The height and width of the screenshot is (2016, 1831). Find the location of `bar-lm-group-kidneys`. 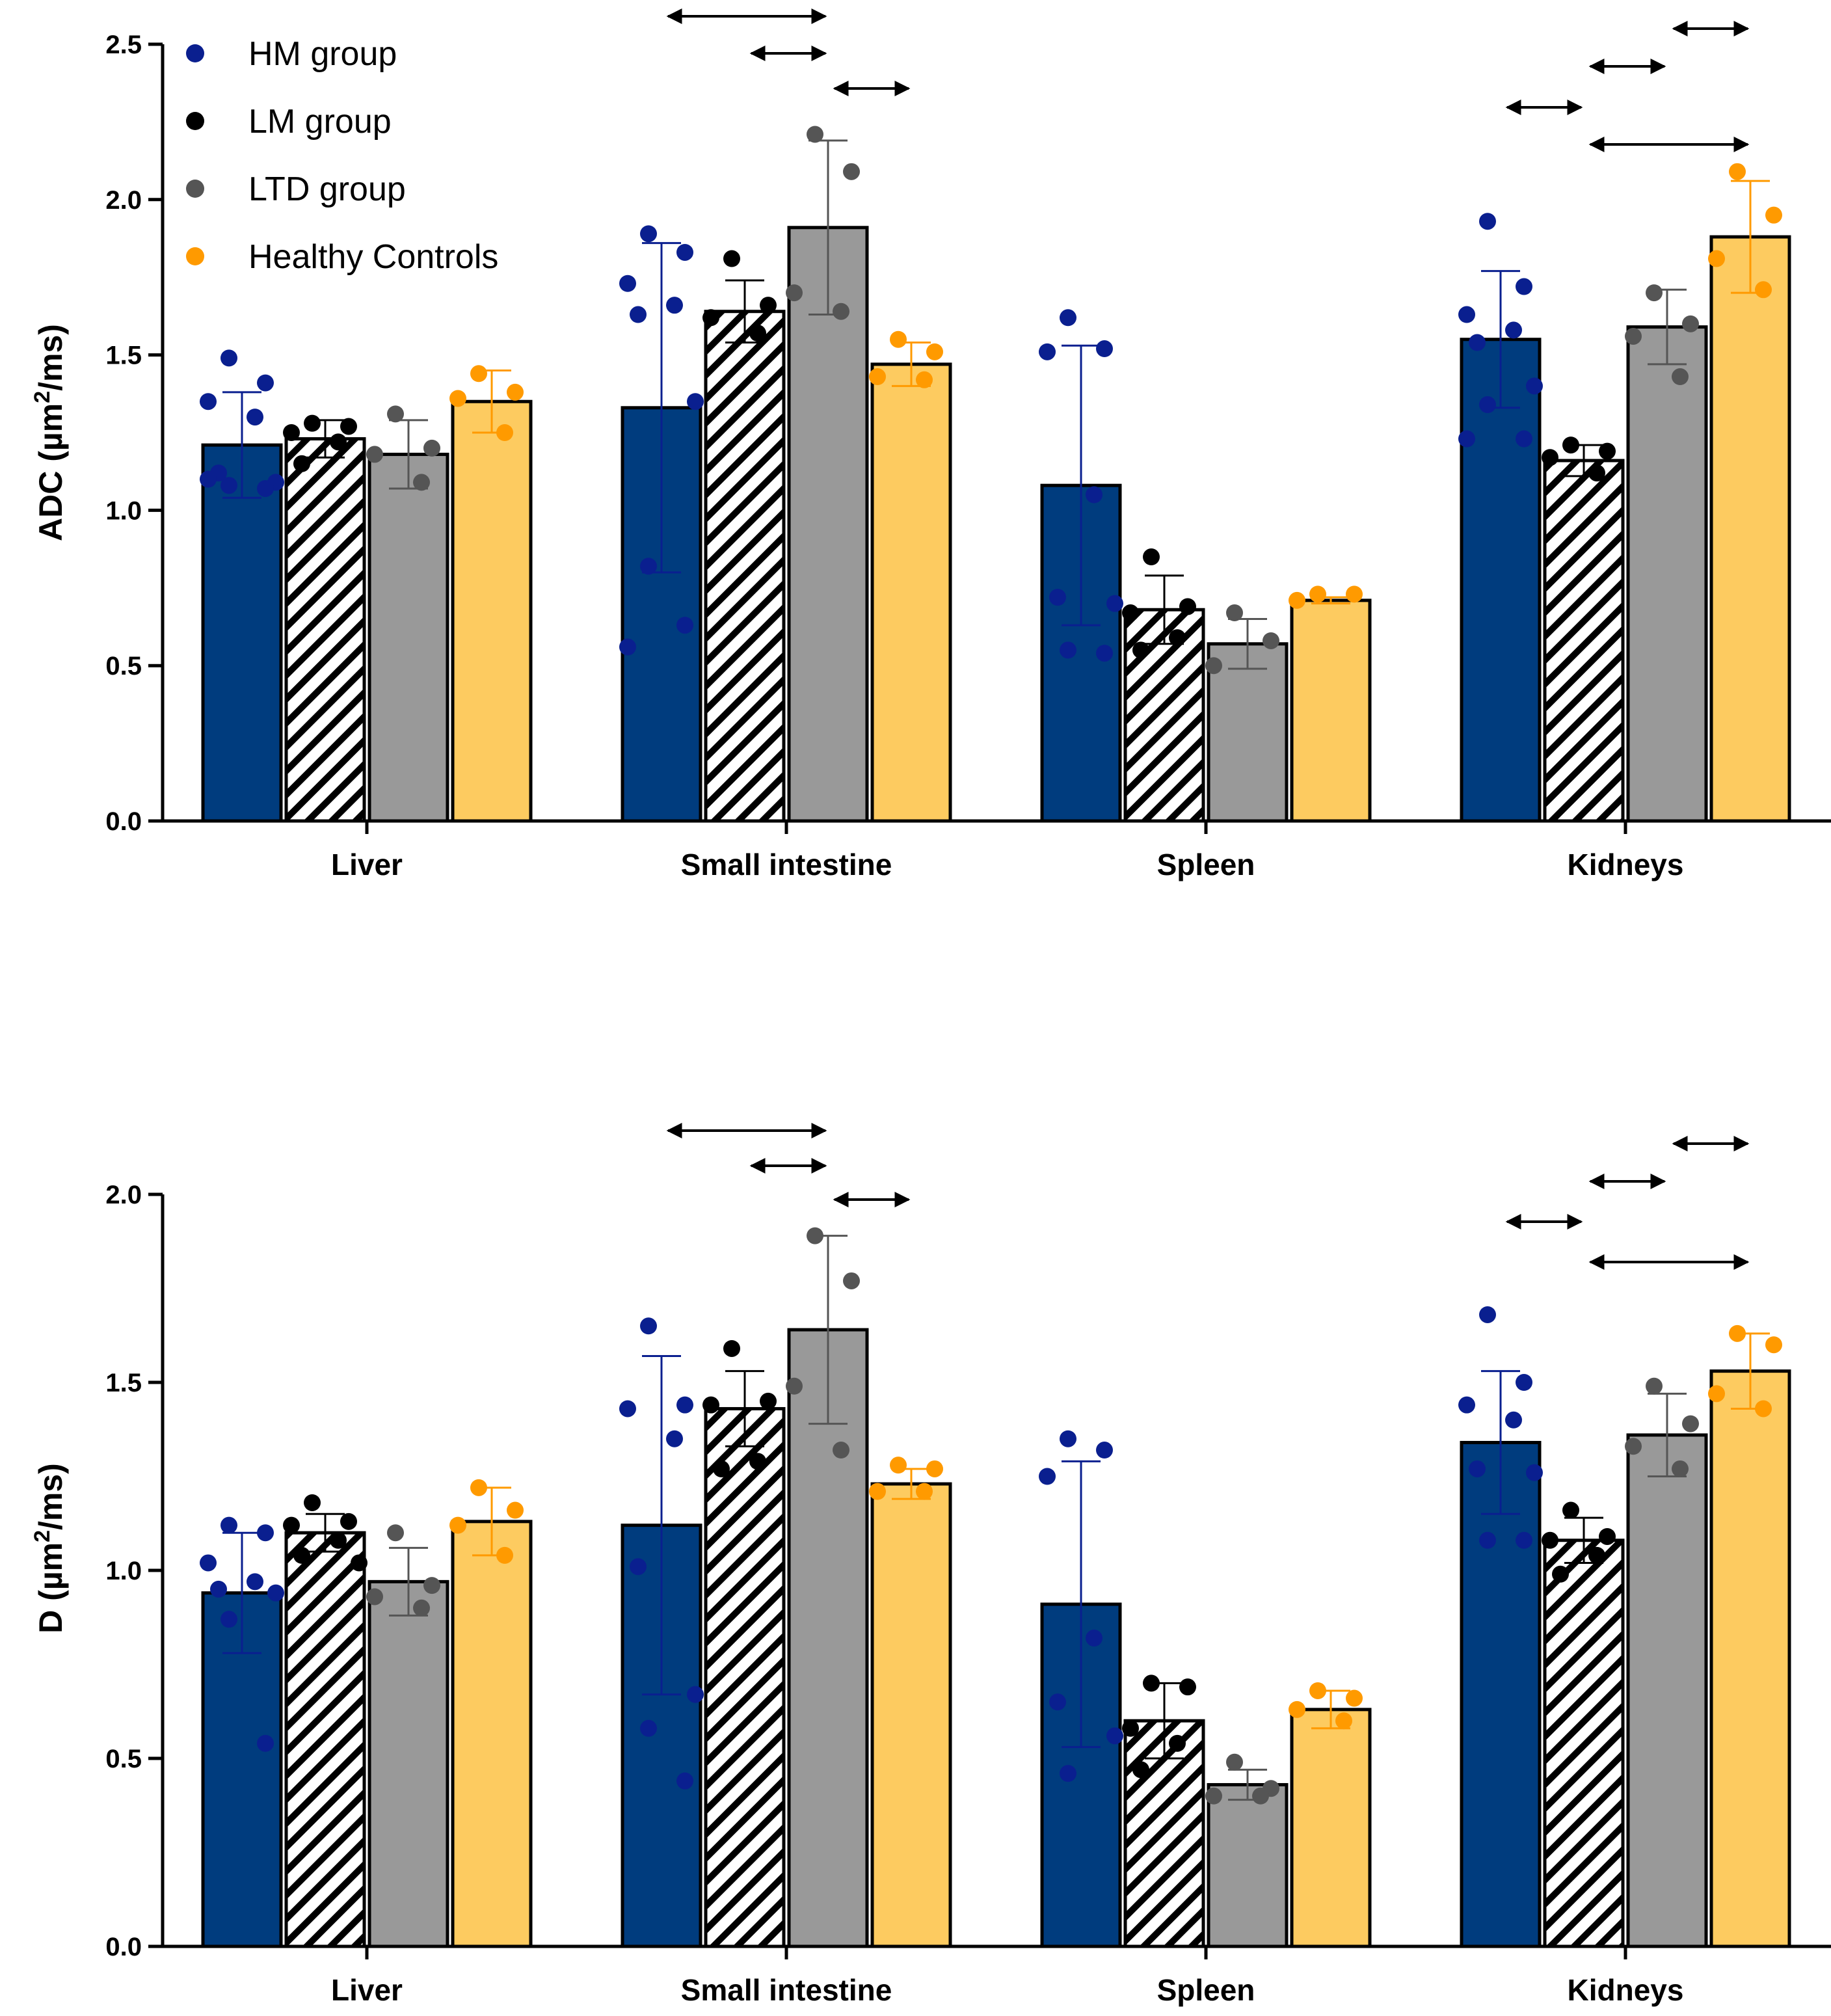

bar-lm-group-kidneys is located at coordinates (1584, 641).